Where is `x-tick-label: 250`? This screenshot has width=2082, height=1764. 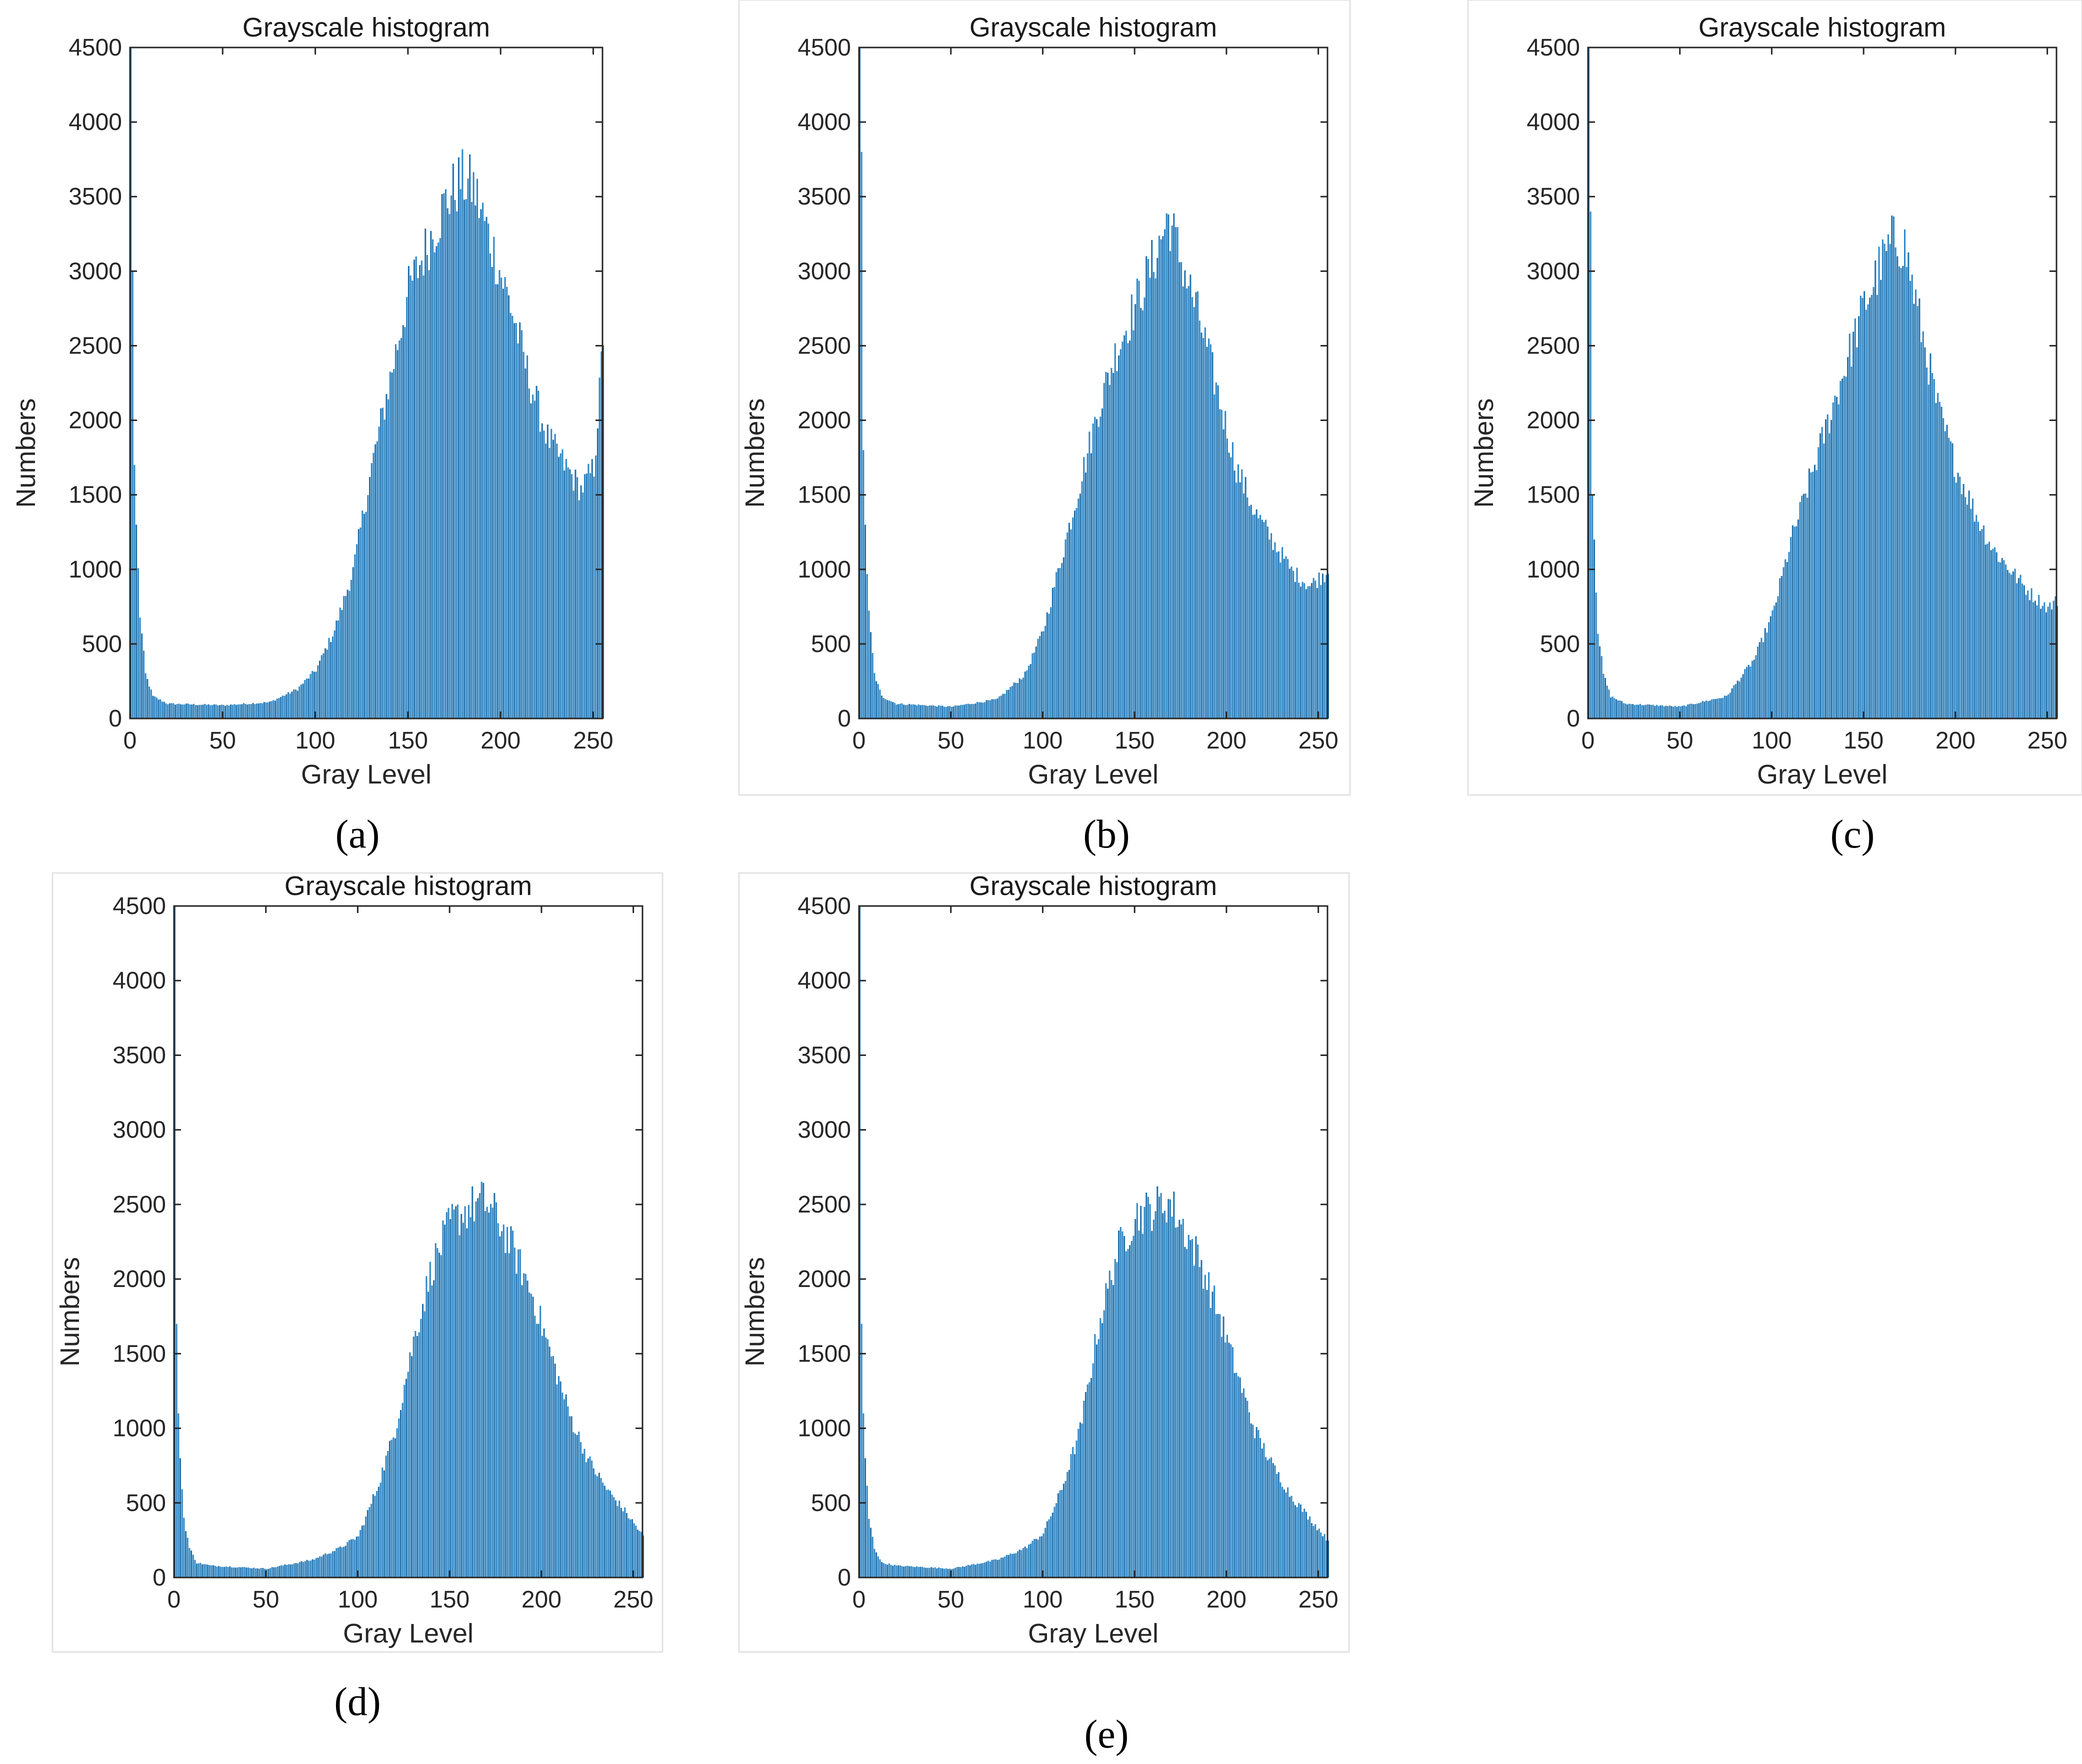
x-tick-label: 250 is located at coordinates (593, 741).